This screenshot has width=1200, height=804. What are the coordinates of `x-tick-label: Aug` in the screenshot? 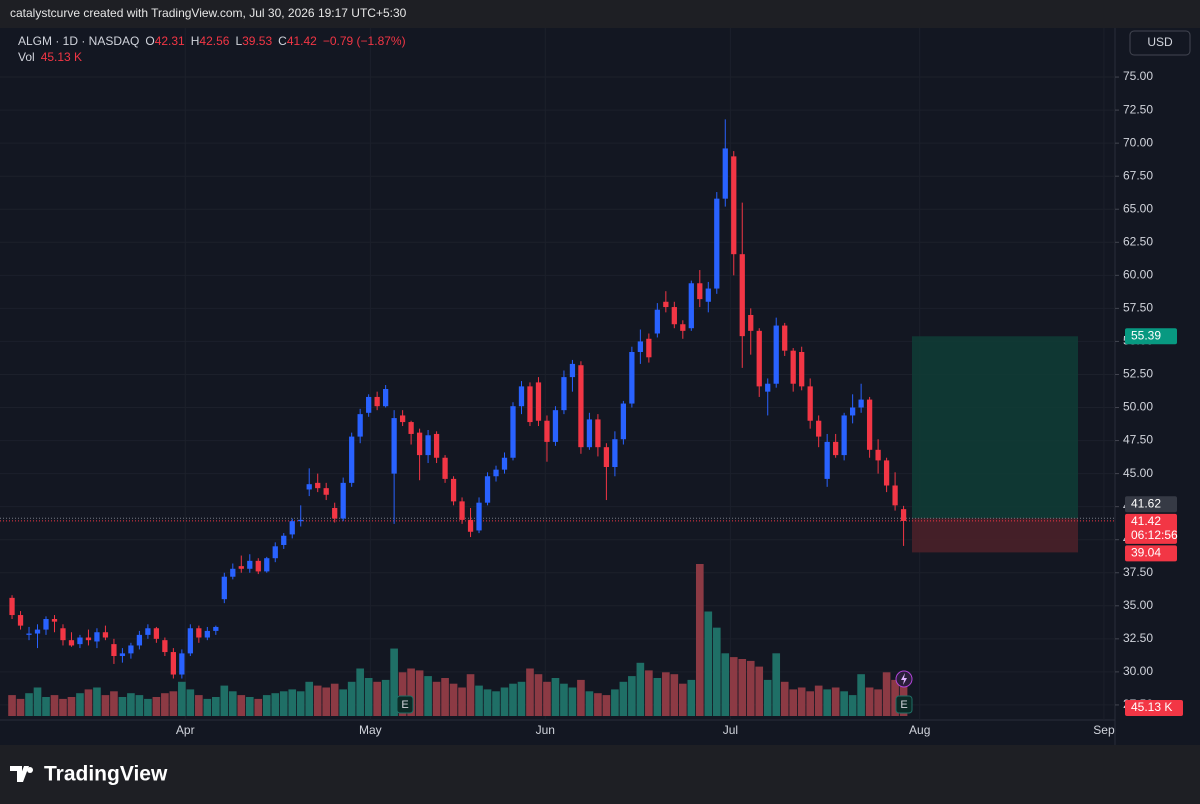 It's located at (919, 730).